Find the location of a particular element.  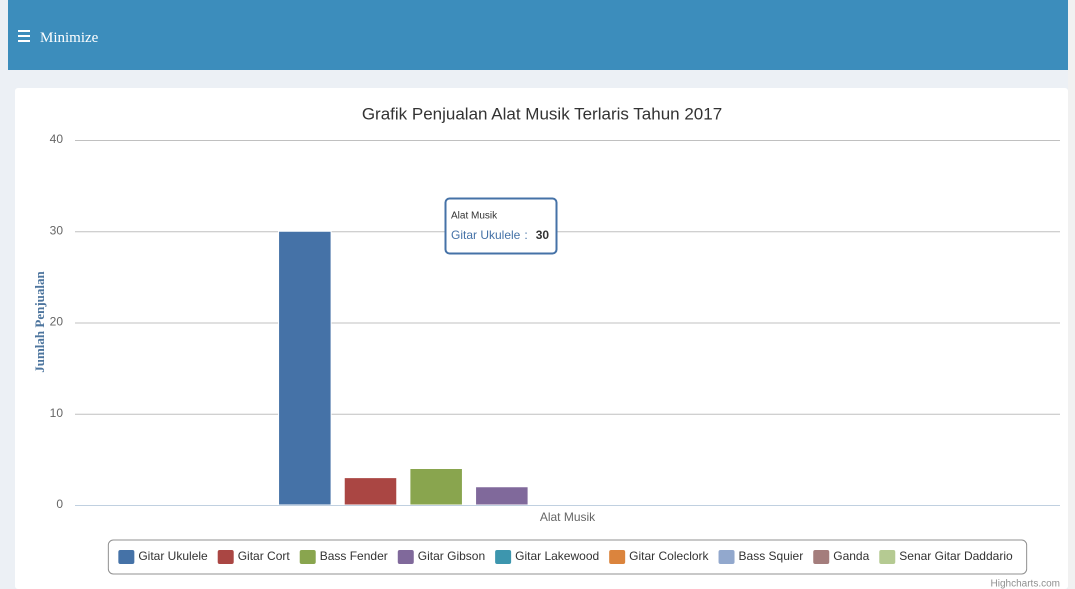

tooltip-box is located at coordinates (501, 226).